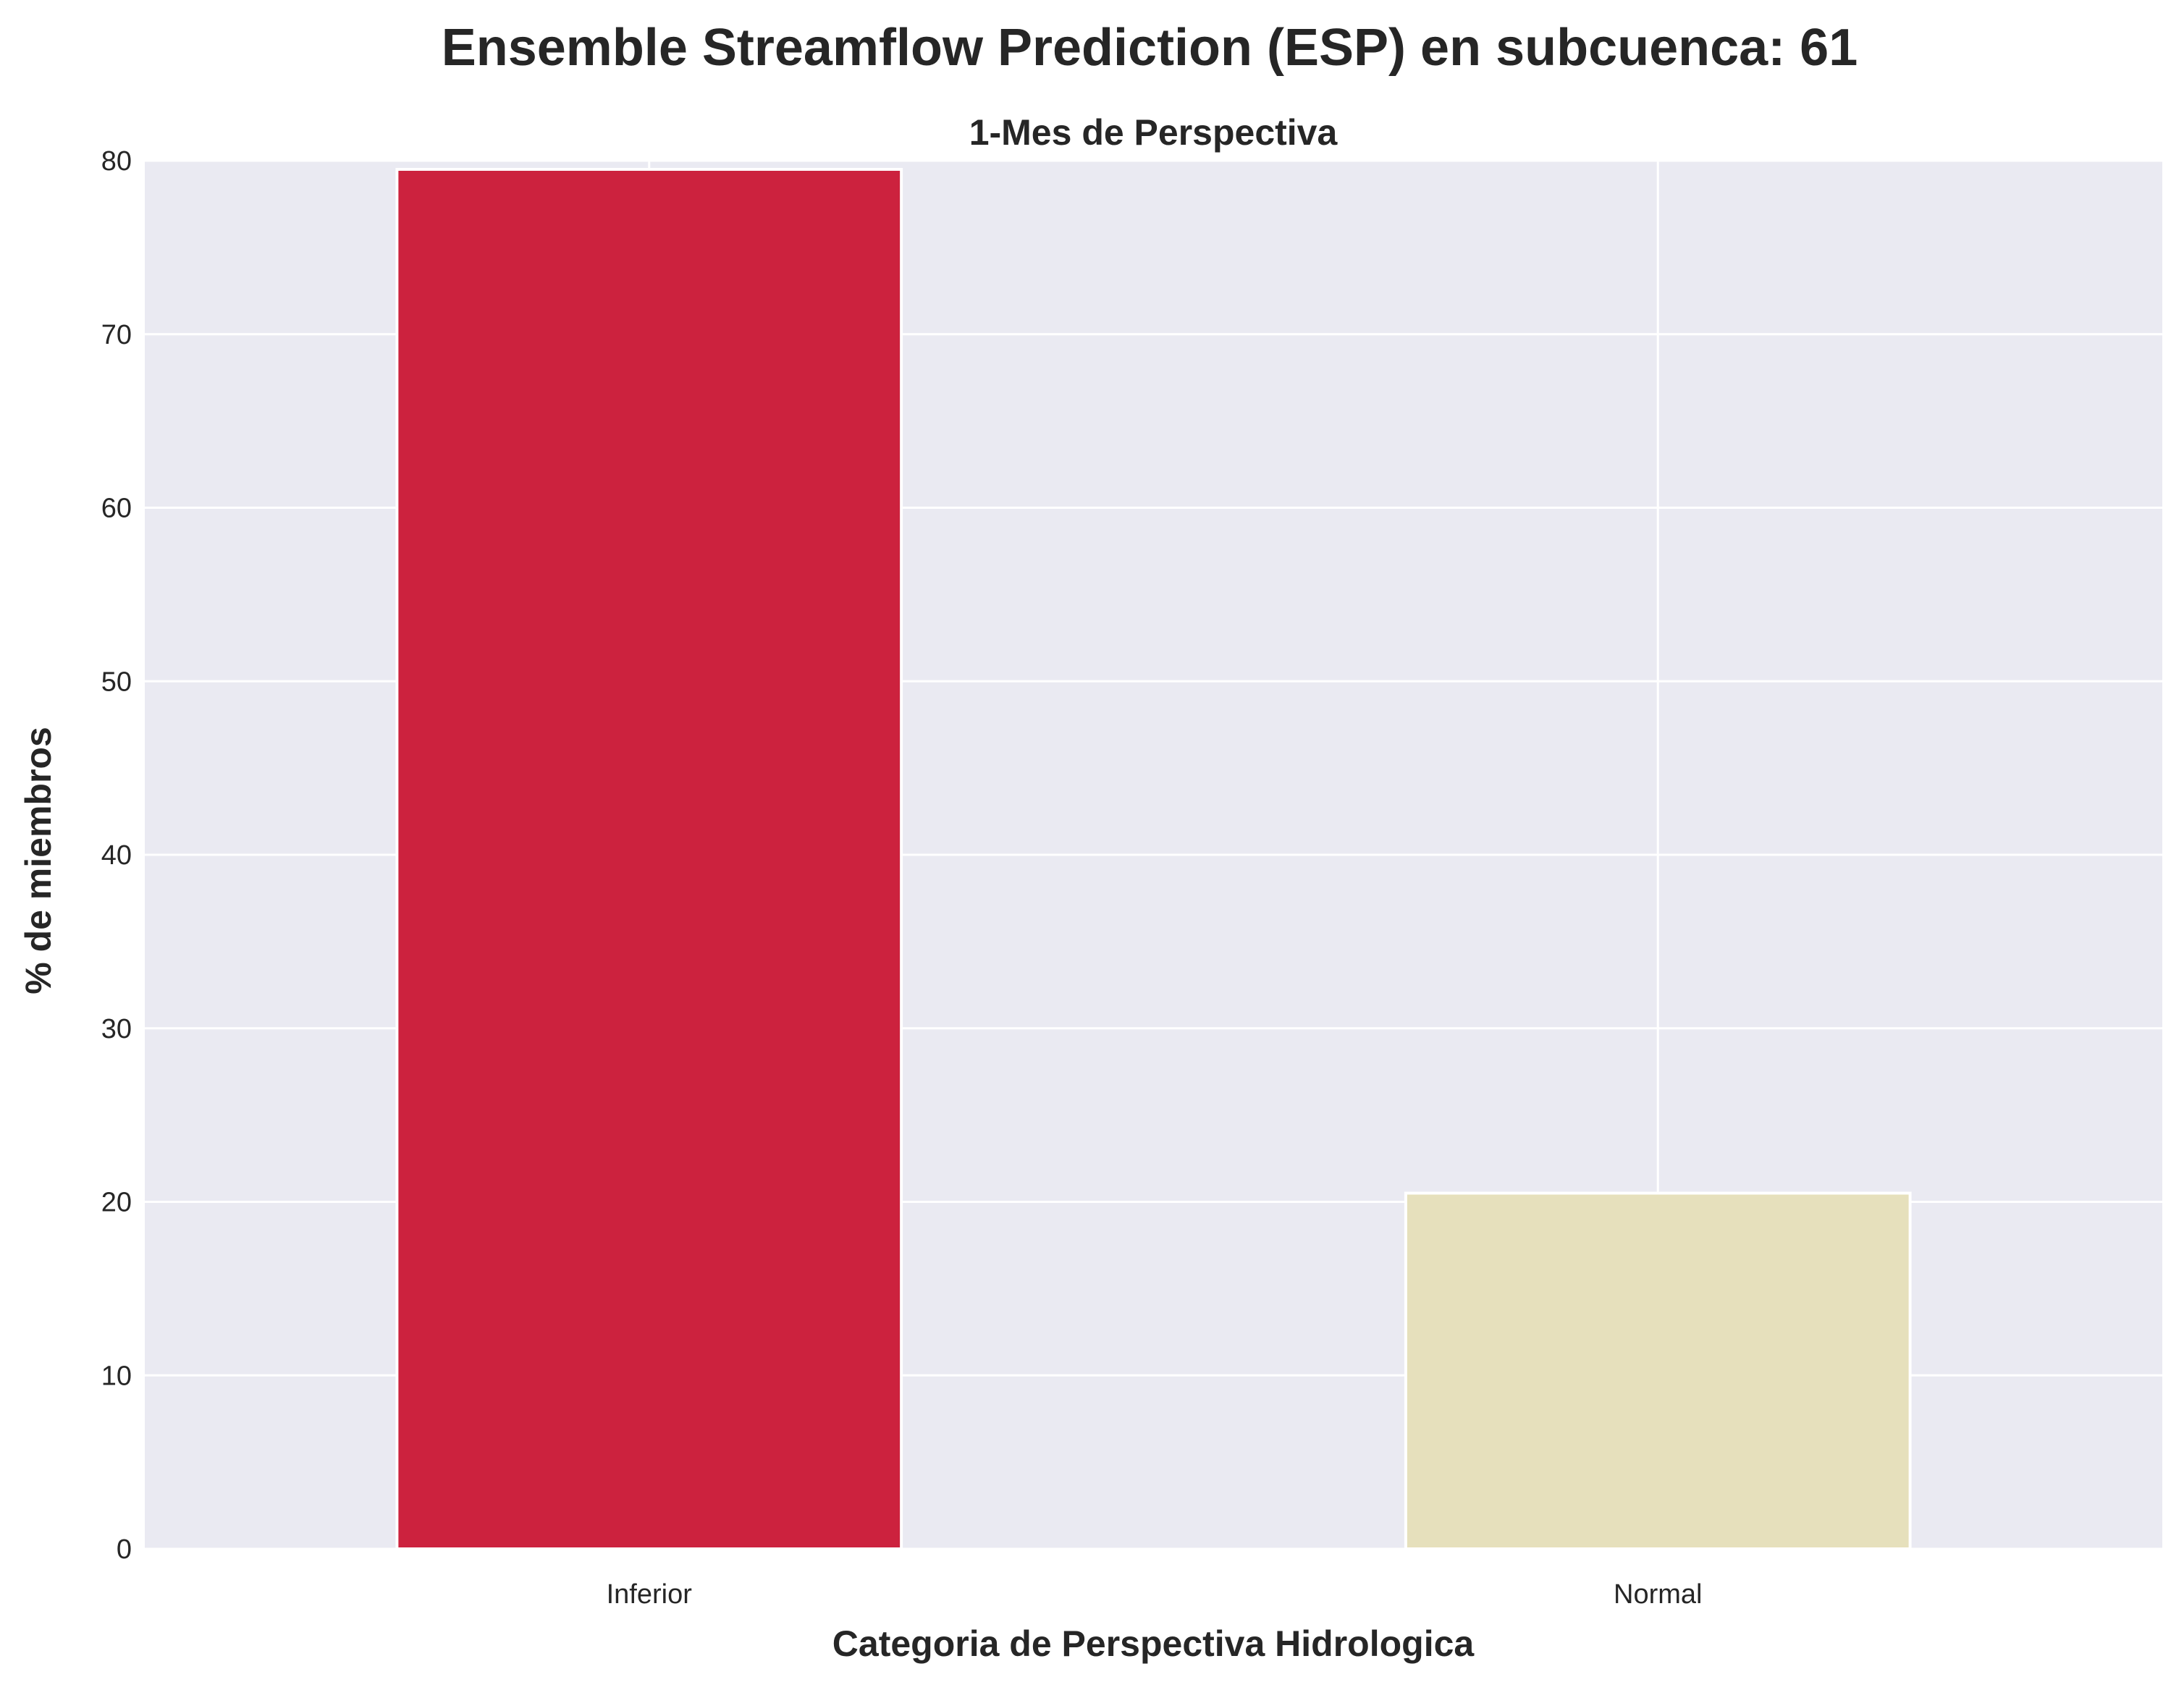 Image resolution: width=2184 pixels, height=1690 pixels. I want to click on x-tick-label: Normal, so click(1658, 1595).